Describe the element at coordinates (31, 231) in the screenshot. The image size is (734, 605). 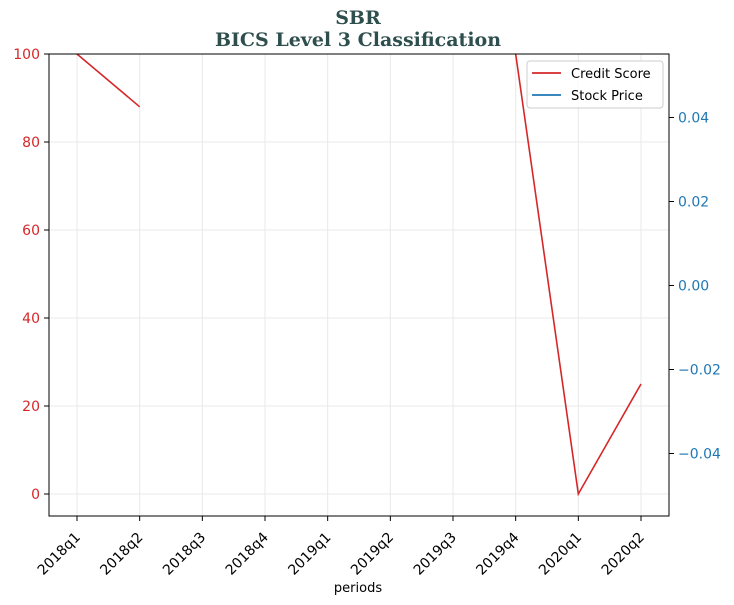
I see `left-tick-label: 60` at that location.